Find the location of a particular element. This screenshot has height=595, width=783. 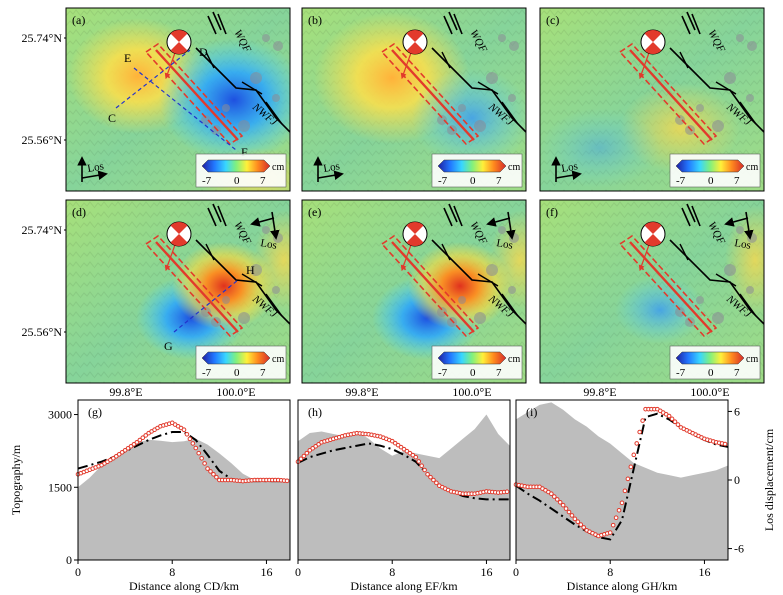

latitude-label: 25.74°N is located at coordinates (42, 230).